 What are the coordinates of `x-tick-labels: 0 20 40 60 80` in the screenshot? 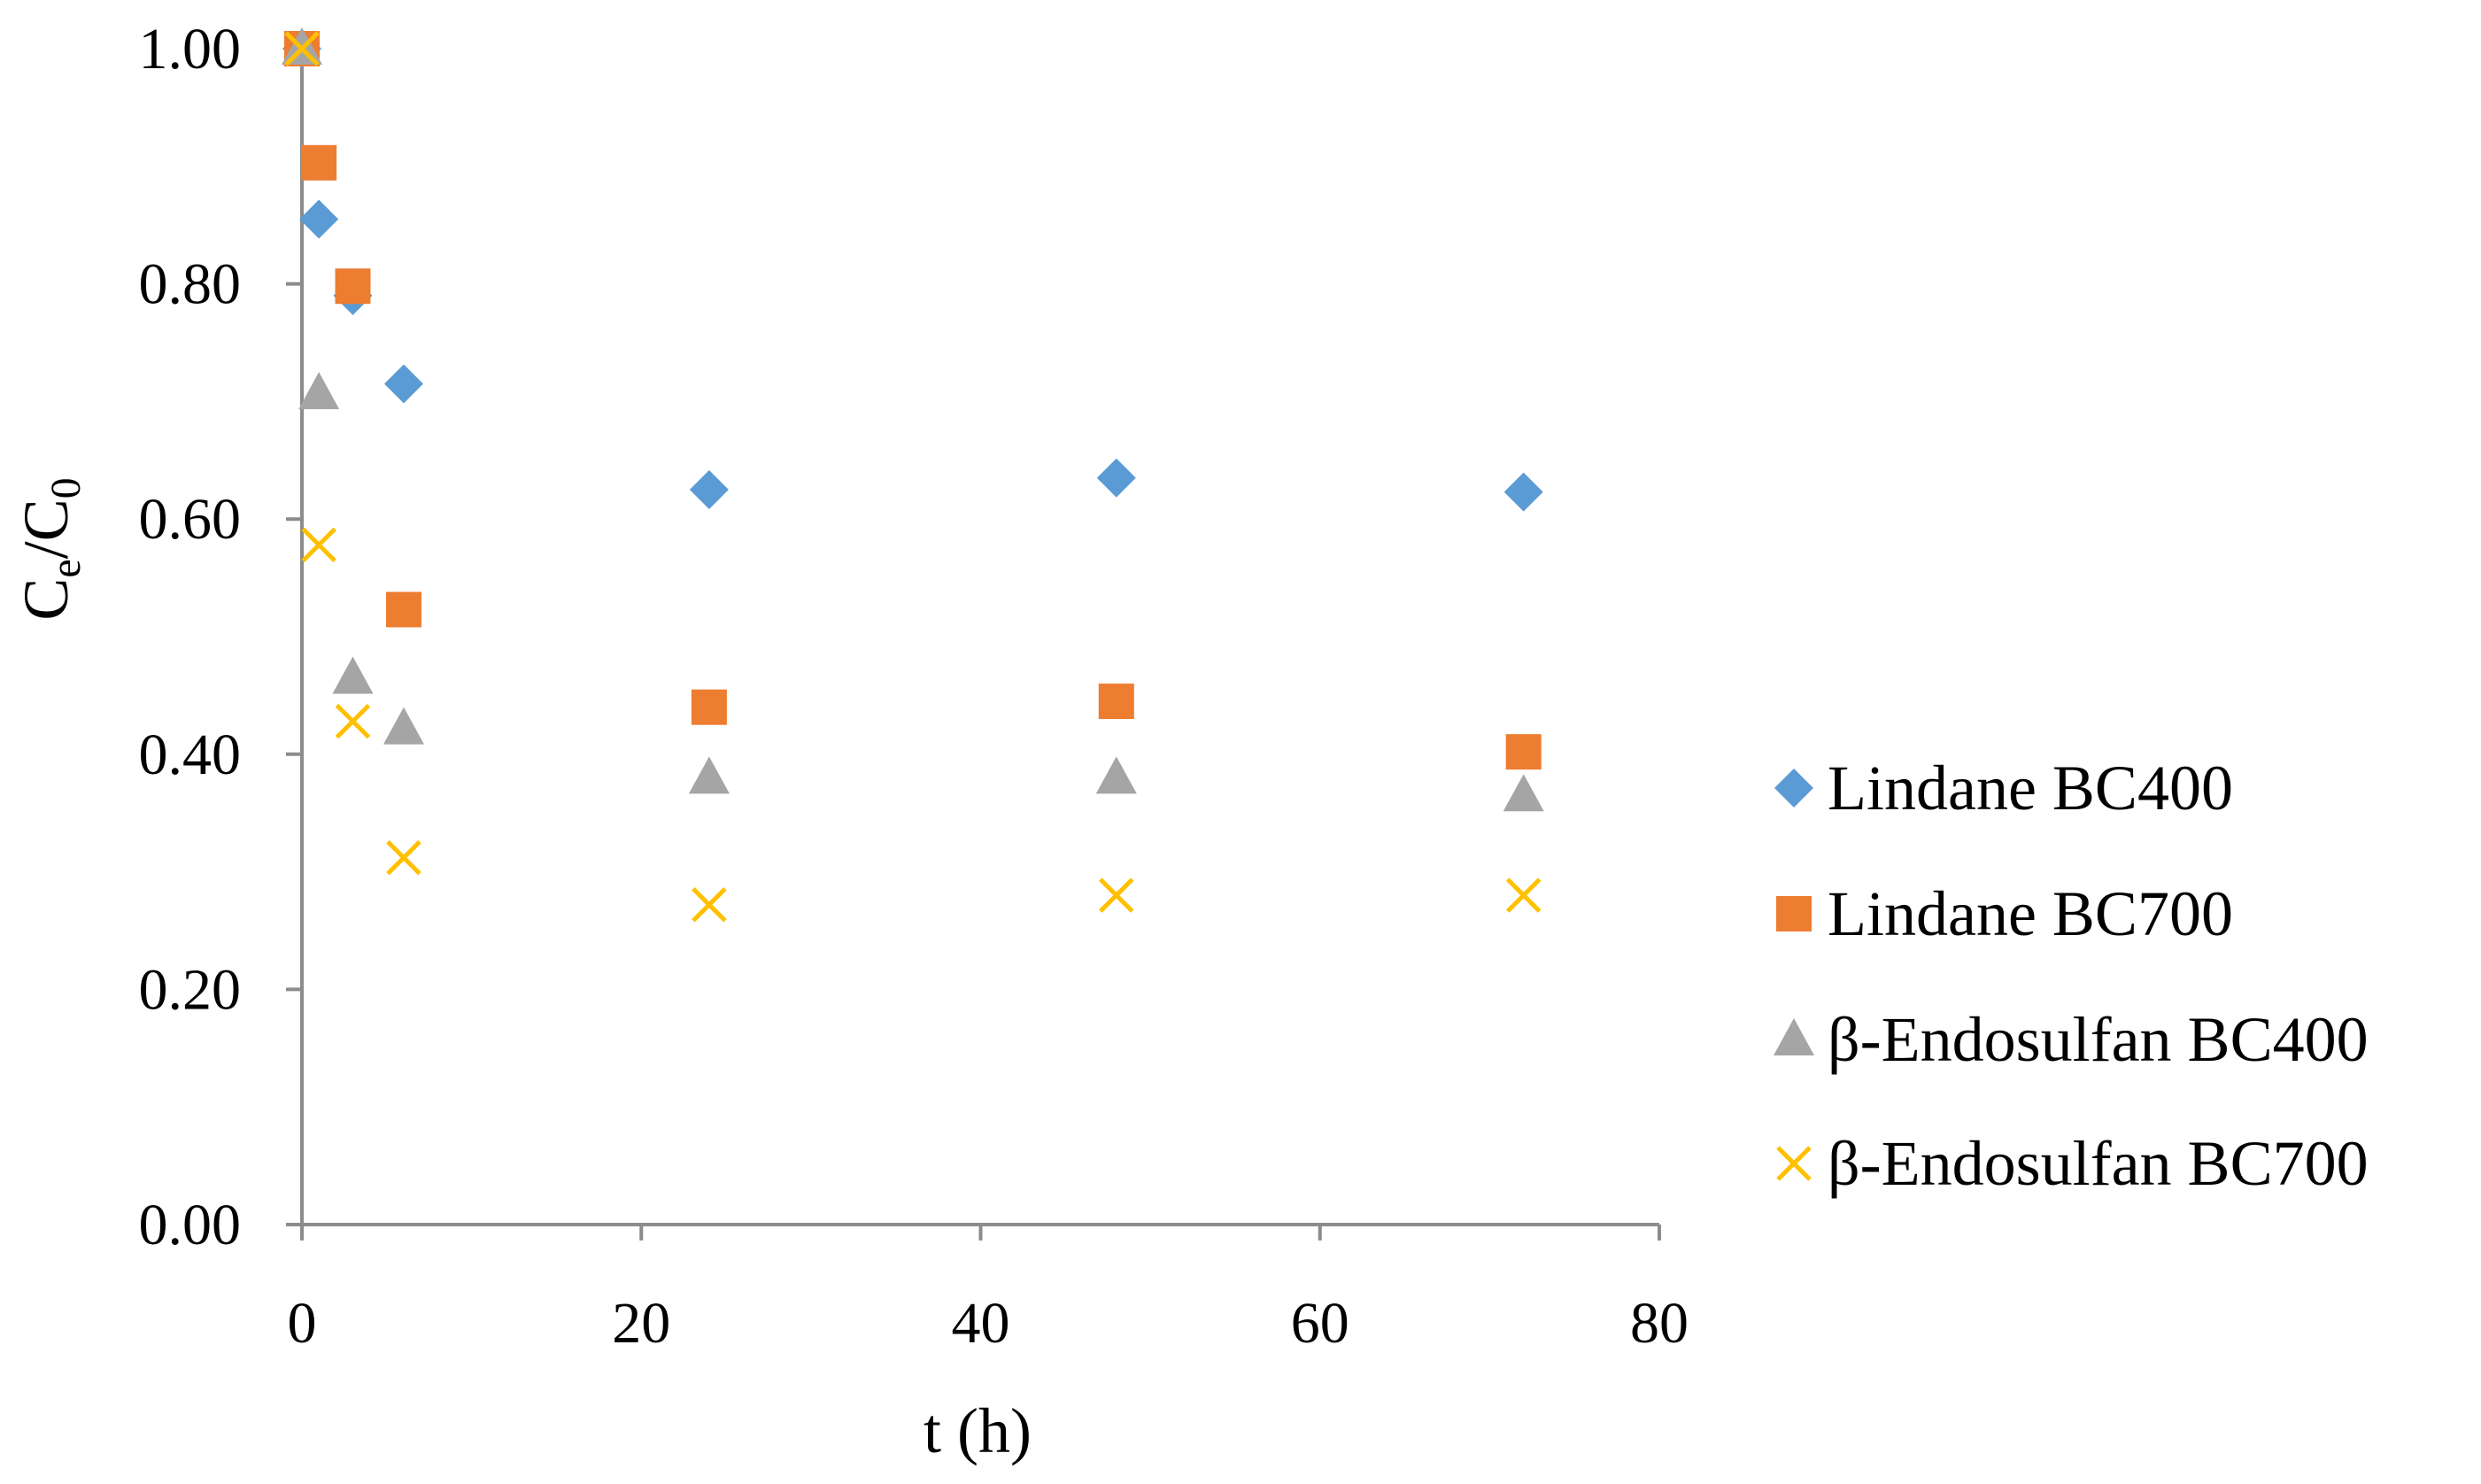 It's located at (989, 1323).